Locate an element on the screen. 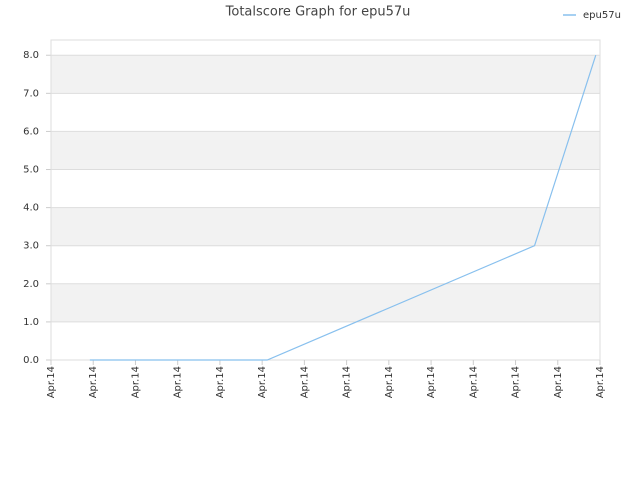  y-tick-label: 4.0 is located at coordinates (31, 208).